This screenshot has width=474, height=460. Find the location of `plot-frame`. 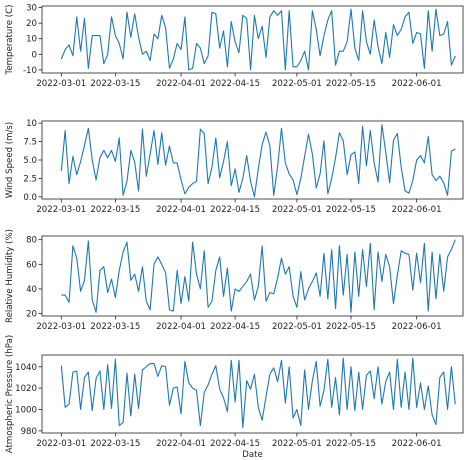

plot-frame is located at coordinates (252, 39).